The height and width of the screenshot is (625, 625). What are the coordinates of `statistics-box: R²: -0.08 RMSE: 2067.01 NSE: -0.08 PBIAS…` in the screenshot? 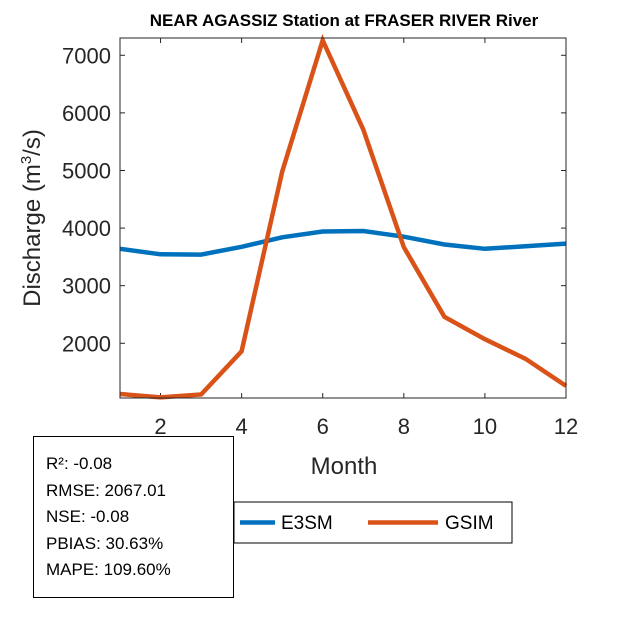 It's located at (133, 517).